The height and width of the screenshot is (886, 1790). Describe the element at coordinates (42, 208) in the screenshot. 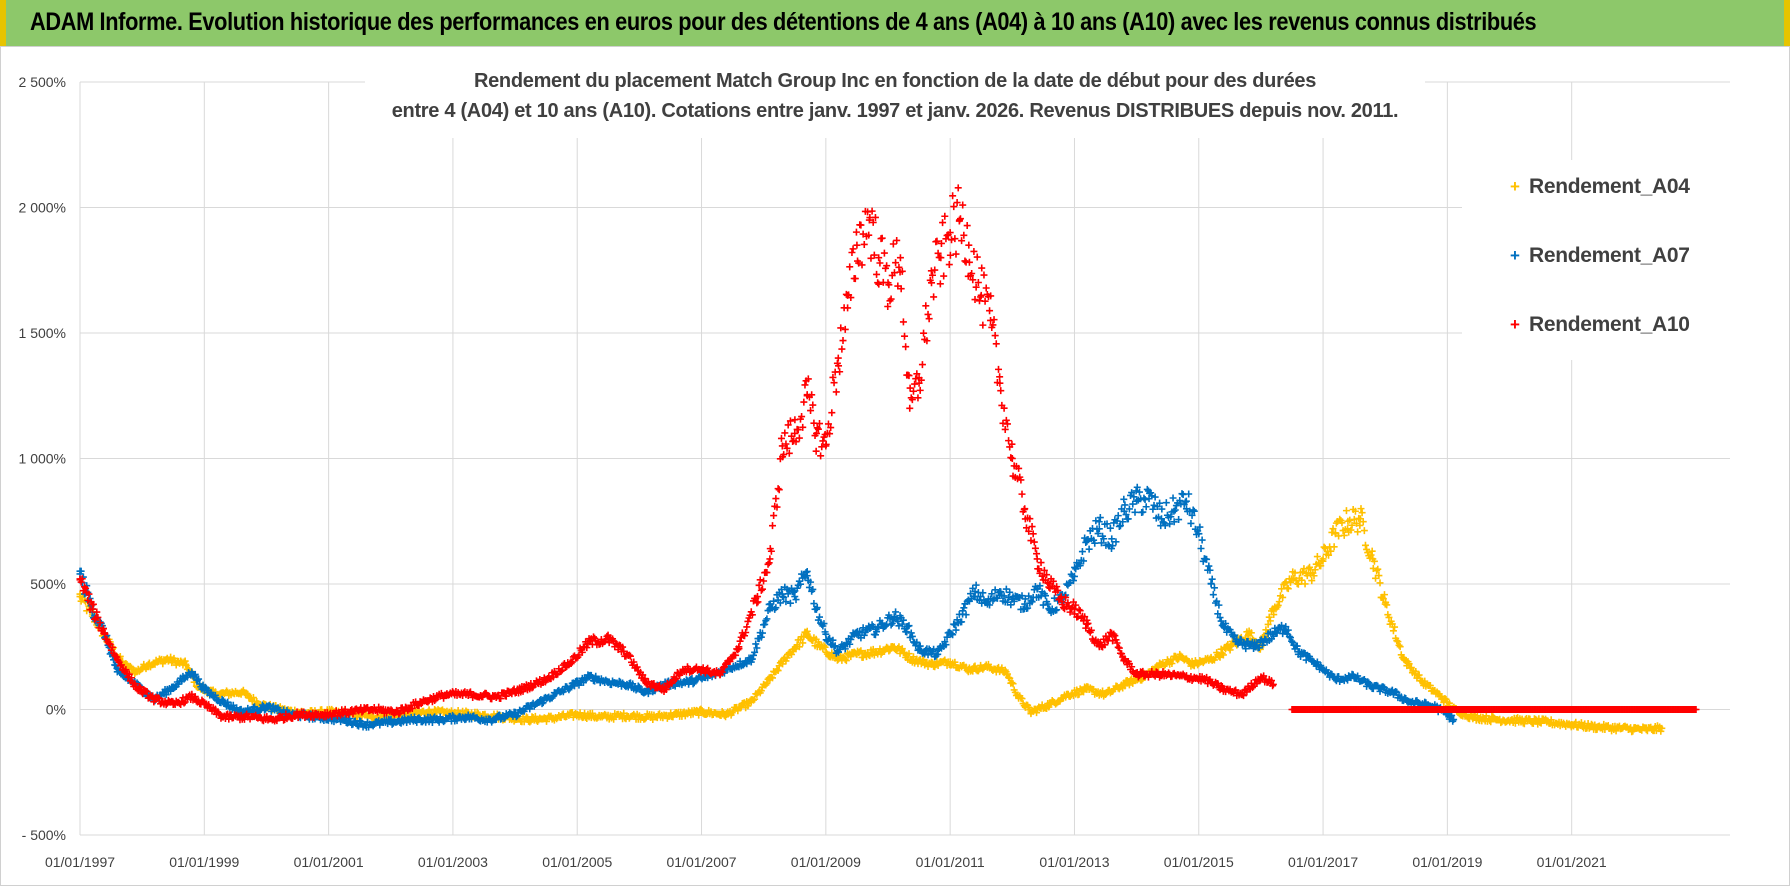

I see `y-tick-label: 2 000%` at that location.